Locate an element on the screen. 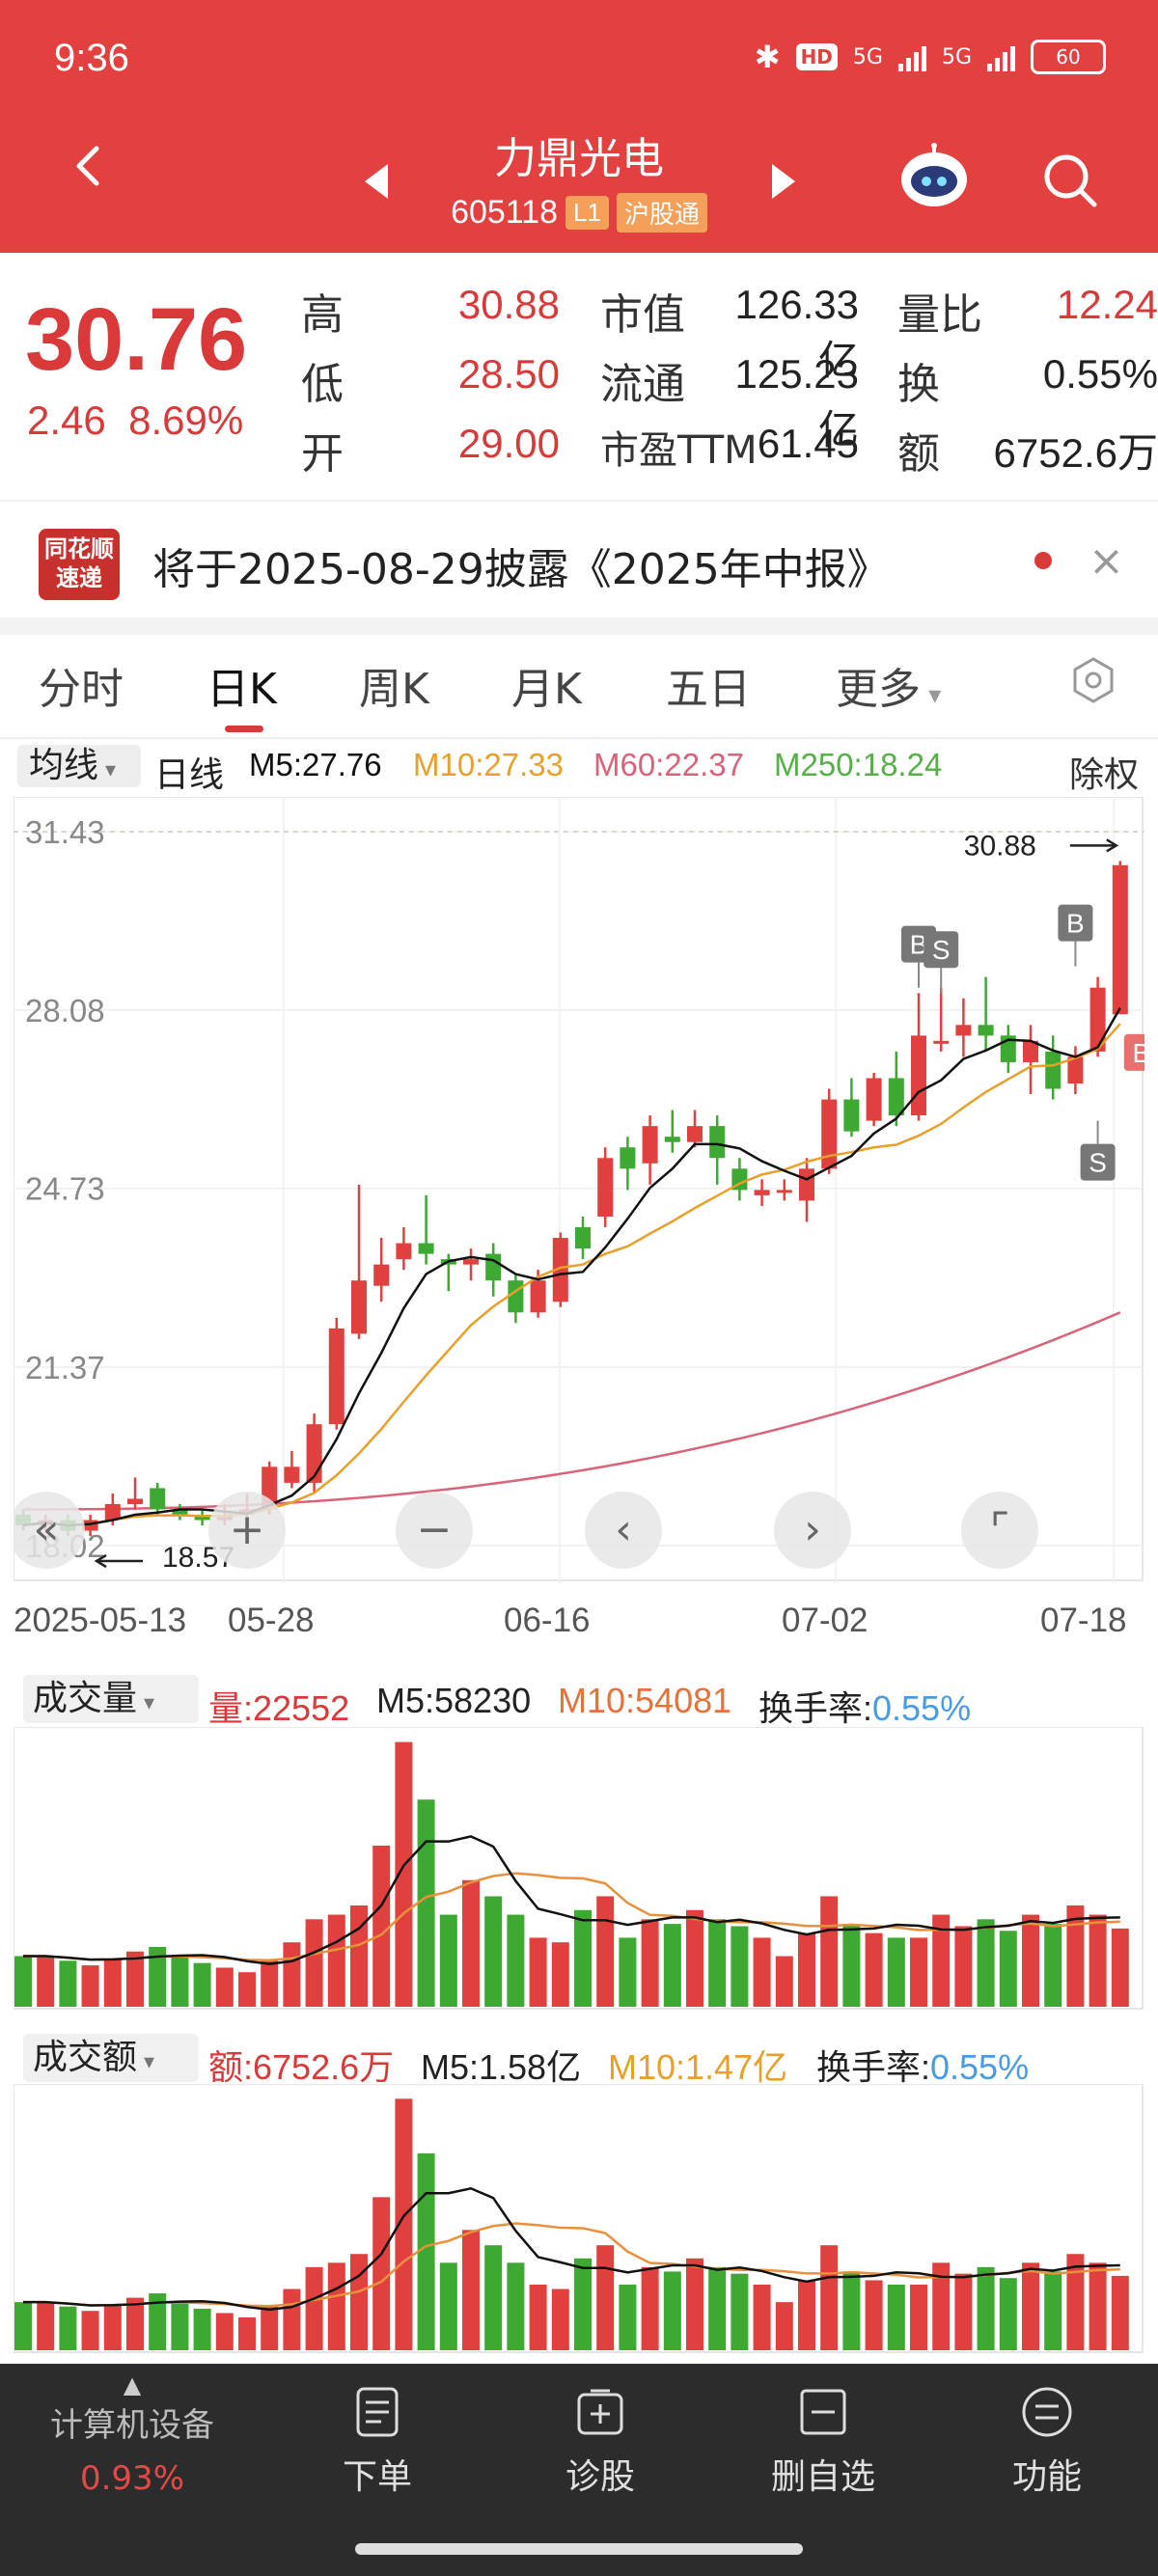 Image resolution: width=1158 pixels, height=2576 pixels. level-tag: L1 is located at coordinates (587, 213).